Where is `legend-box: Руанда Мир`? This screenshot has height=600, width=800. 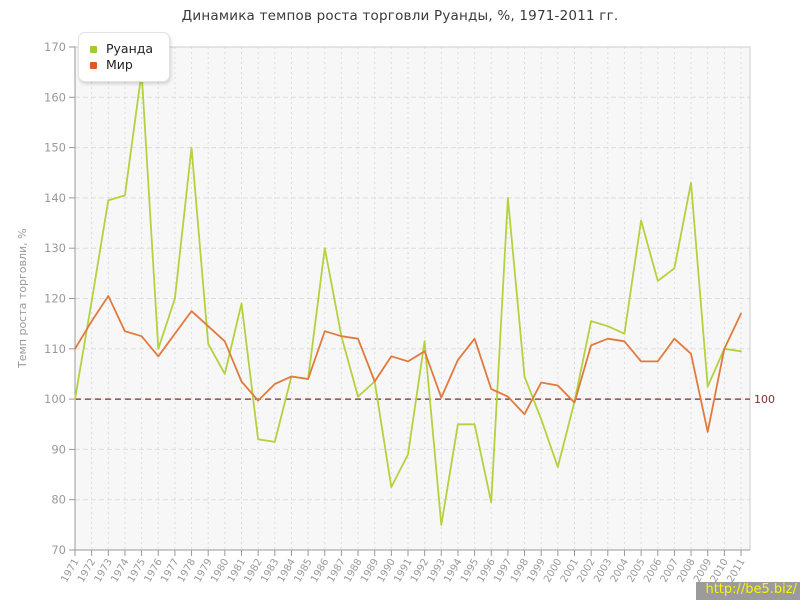
legend-box: Руанда Мир is located at coordinates (124, 57).